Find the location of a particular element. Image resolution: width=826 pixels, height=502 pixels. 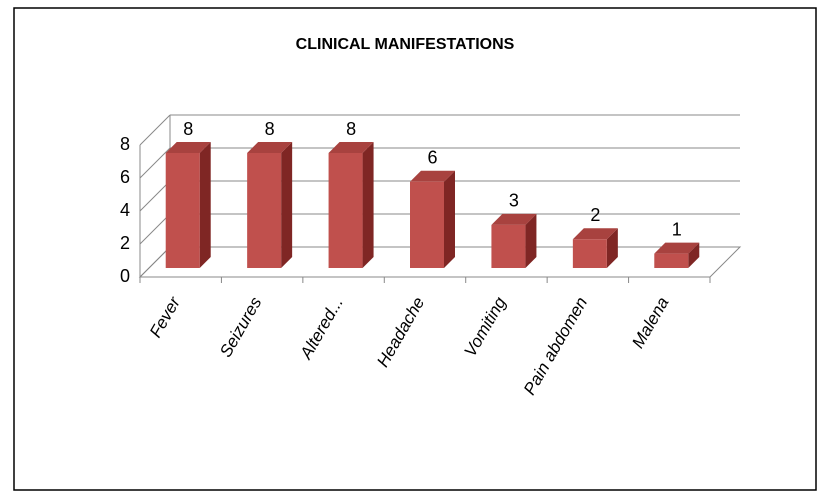

value-label: 1 is located at coordinates (677, 229).